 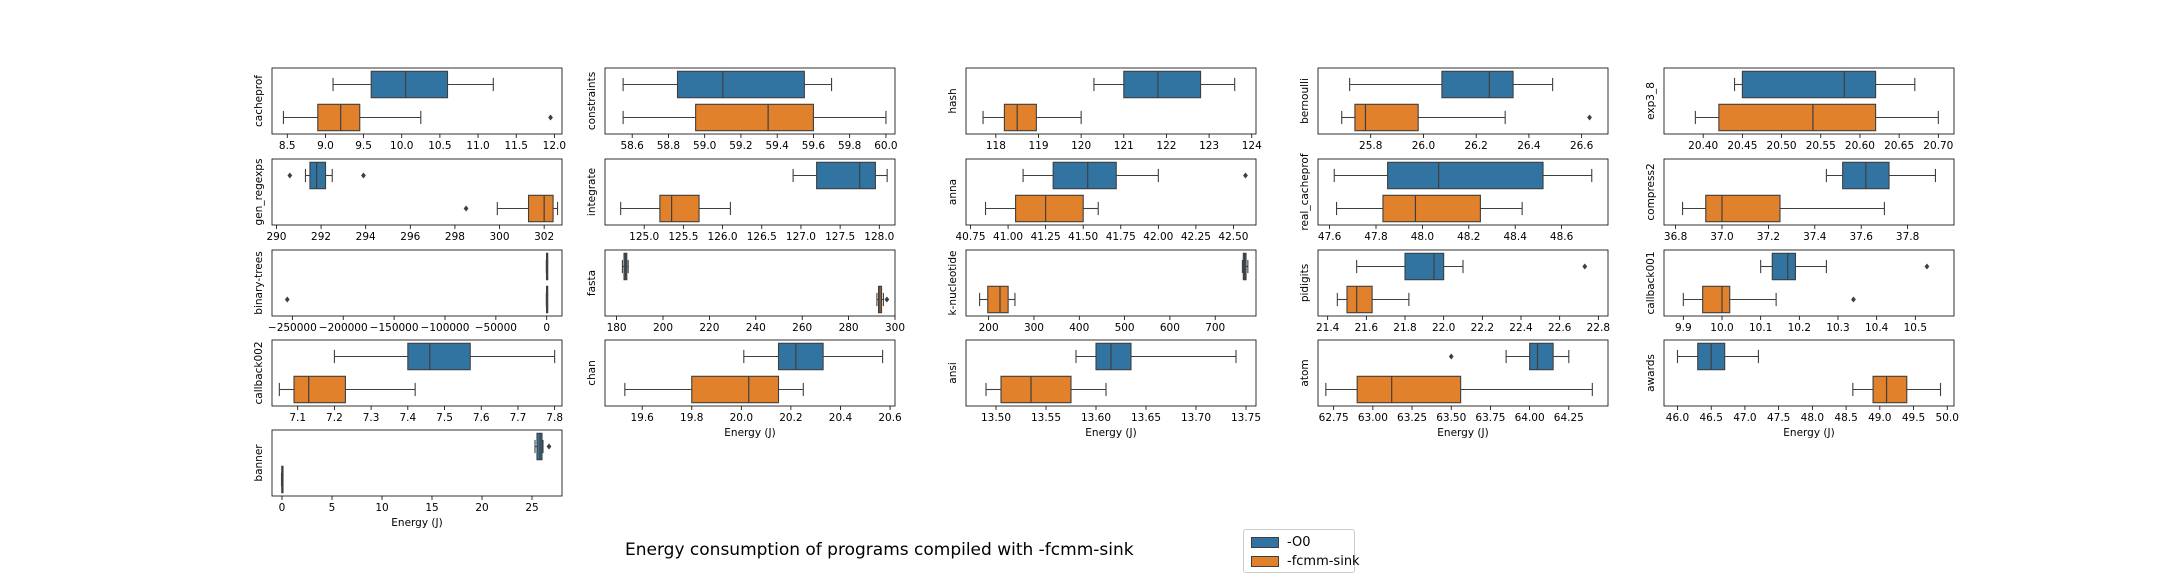 What do you see at coordinates (723, 237) in the screenshot?
I see `x-tick-label: 126.0` at bounding box center [723, 237].